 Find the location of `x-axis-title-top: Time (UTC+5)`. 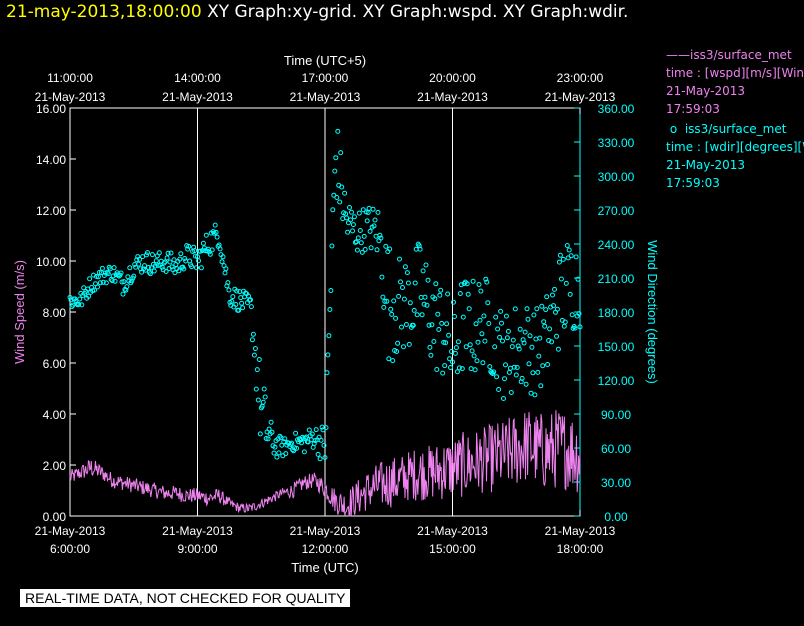

x-axis-title-top: Time (UTC+5) is located at coordinates (325, 60).